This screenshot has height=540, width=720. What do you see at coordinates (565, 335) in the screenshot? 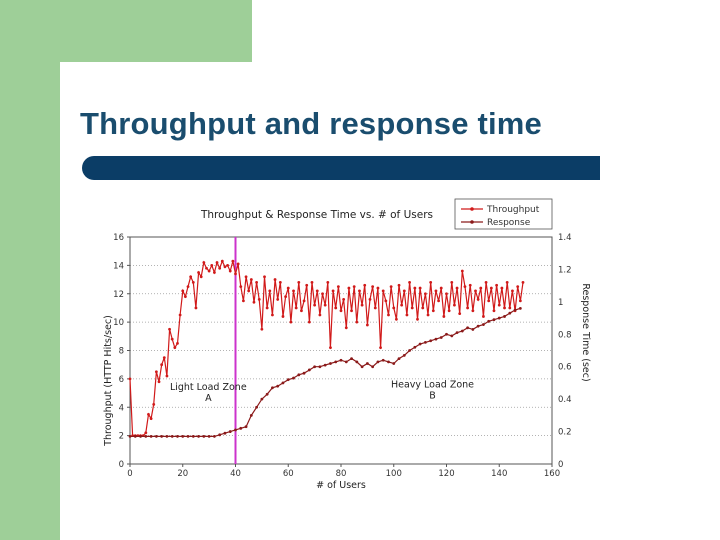
I see `y2-tick-label: 0.8` at bounding box center [565, 335].